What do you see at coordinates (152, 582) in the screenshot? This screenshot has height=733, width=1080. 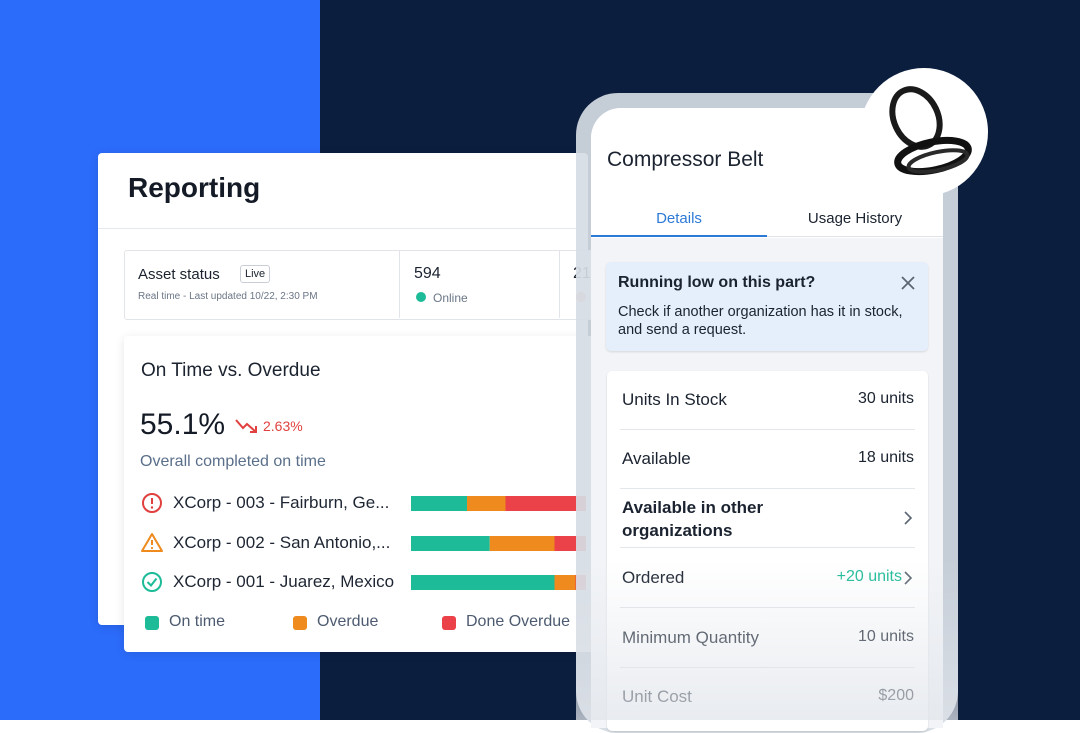 I see `ok-icon` at bounding box center [152, 582].